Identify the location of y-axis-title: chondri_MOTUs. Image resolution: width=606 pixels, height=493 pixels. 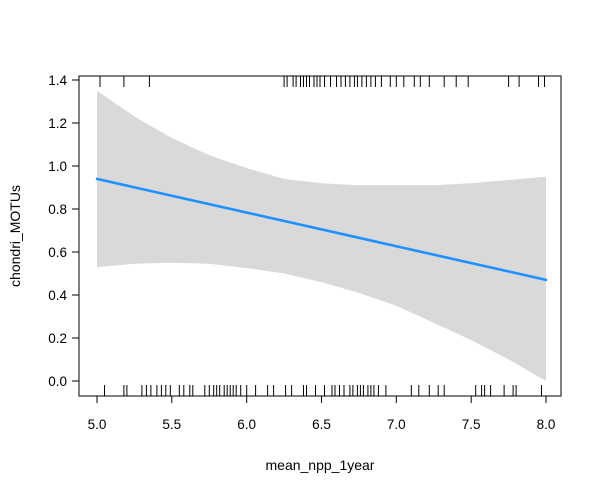
(15, 236).